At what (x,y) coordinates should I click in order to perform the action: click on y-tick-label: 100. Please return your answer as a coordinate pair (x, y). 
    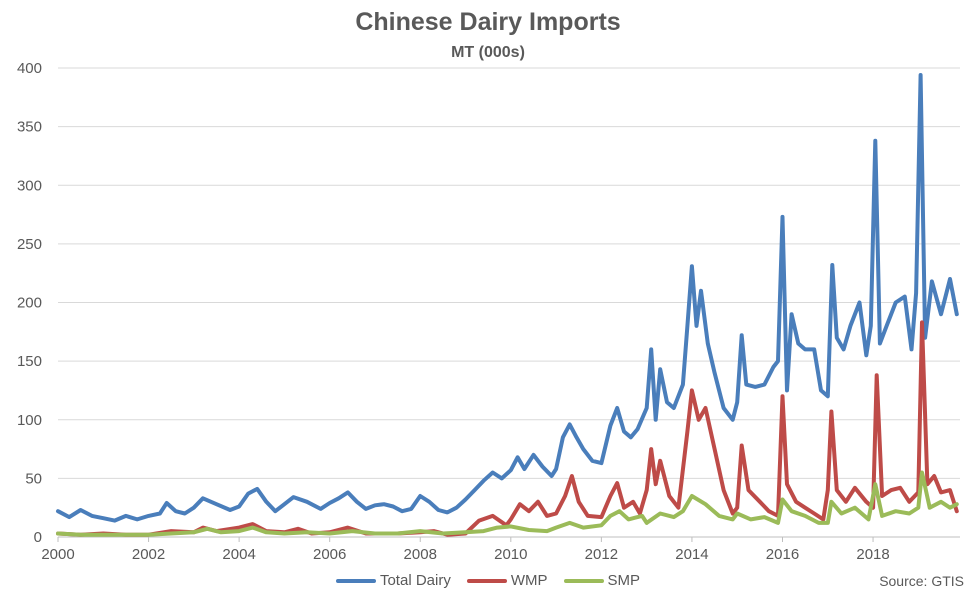
    Looking at the image, I should click on (29, 420).